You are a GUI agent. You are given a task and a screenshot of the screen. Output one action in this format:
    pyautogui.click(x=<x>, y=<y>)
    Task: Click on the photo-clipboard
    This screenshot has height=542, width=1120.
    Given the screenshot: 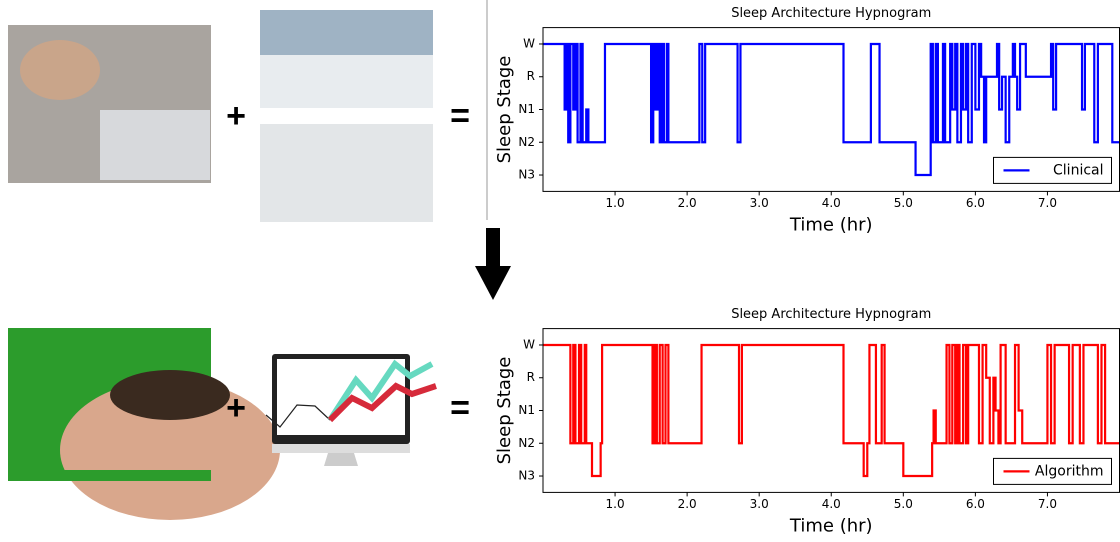 What is the action you would take?
    pyautogui.click(x=346, y=173)
    